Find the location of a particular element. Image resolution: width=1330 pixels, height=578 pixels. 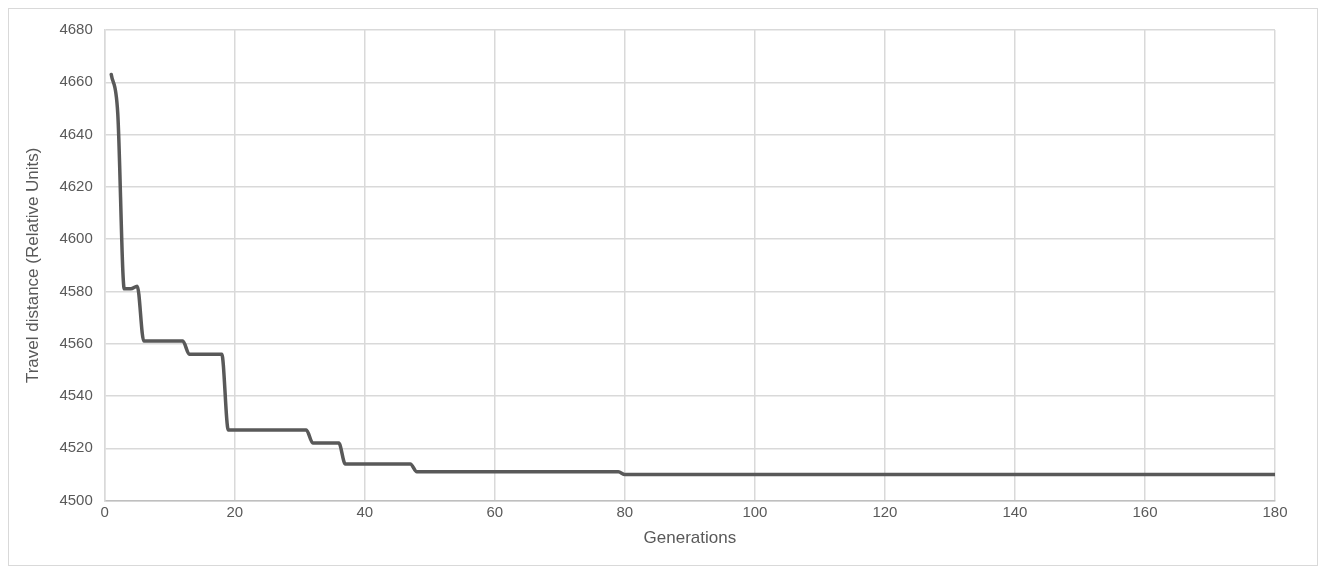

y-tick-label: 4600 is located at coordinates (76, 238).